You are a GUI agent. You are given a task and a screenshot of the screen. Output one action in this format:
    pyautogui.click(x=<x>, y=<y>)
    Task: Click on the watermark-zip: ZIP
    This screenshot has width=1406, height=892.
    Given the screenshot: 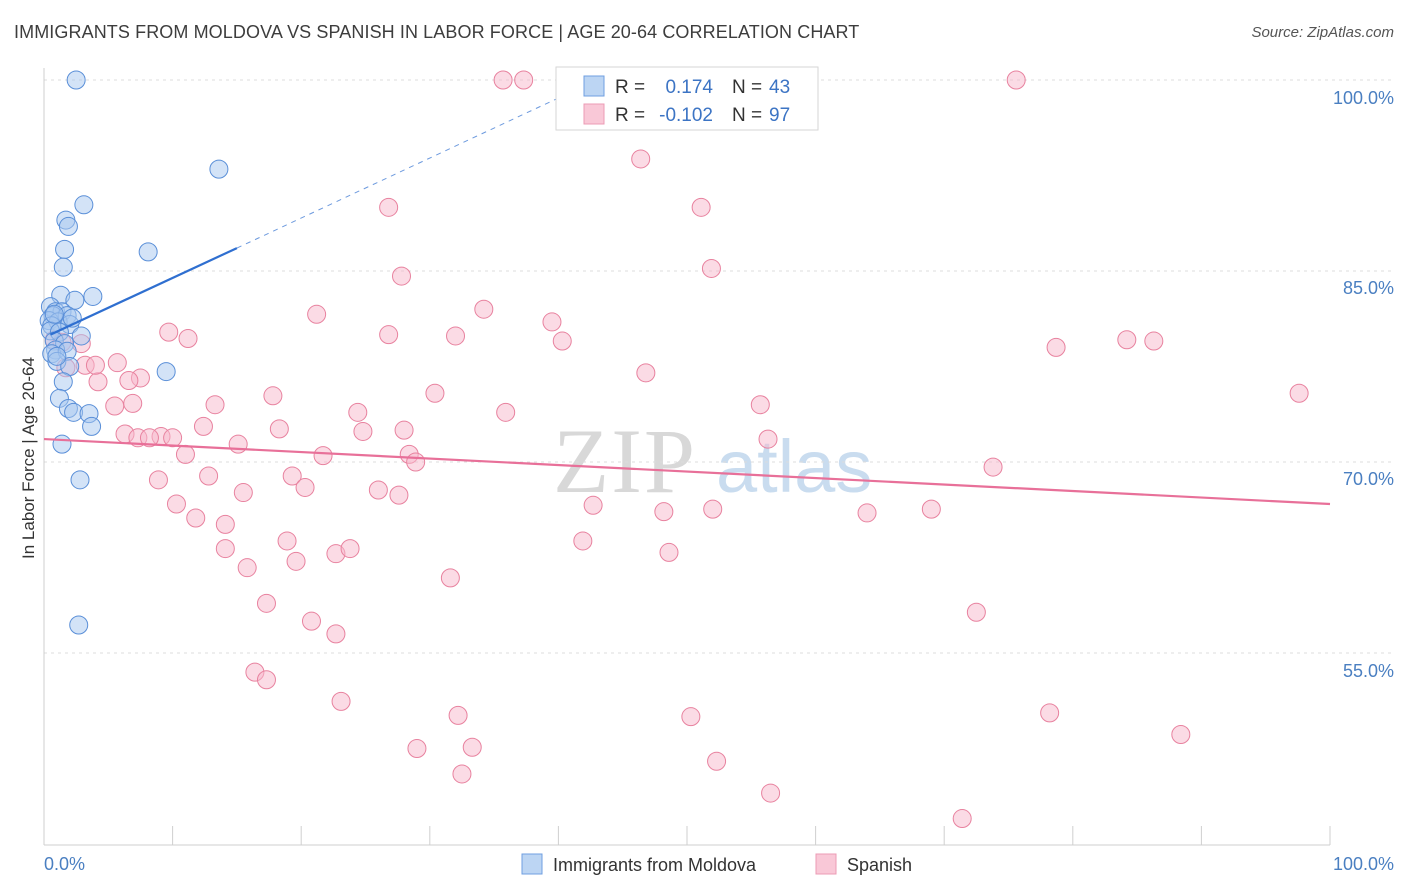 What is the action you would take?
    pyautogui.click(x=625, y=461)
    